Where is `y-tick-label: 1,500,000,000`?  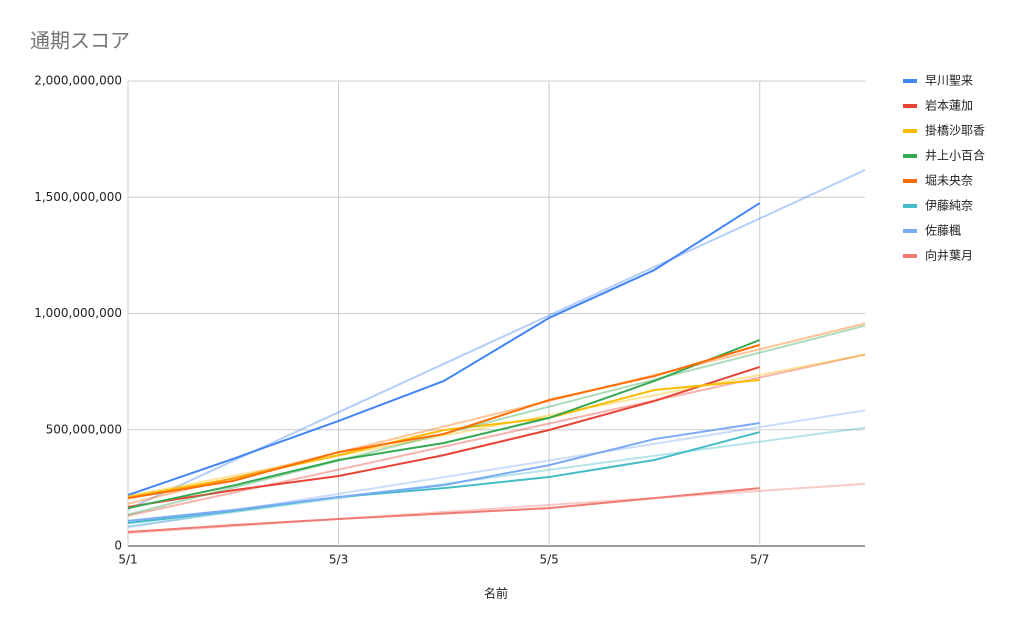 y-tick-label: 1,500,000,000 is located at coordinates (78, 197).